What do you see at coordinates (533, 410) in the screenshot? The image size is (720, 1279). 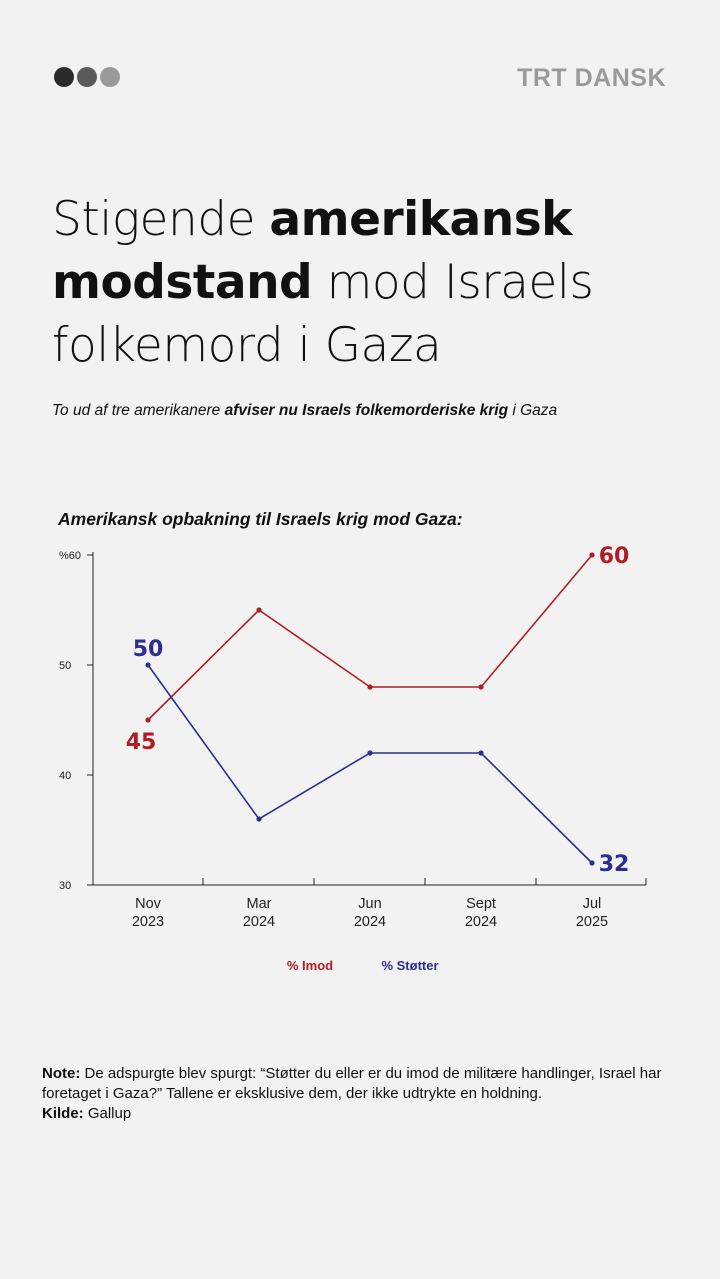 I see `subtitle-part2: i Gaza` at bounding box center [533, 410].